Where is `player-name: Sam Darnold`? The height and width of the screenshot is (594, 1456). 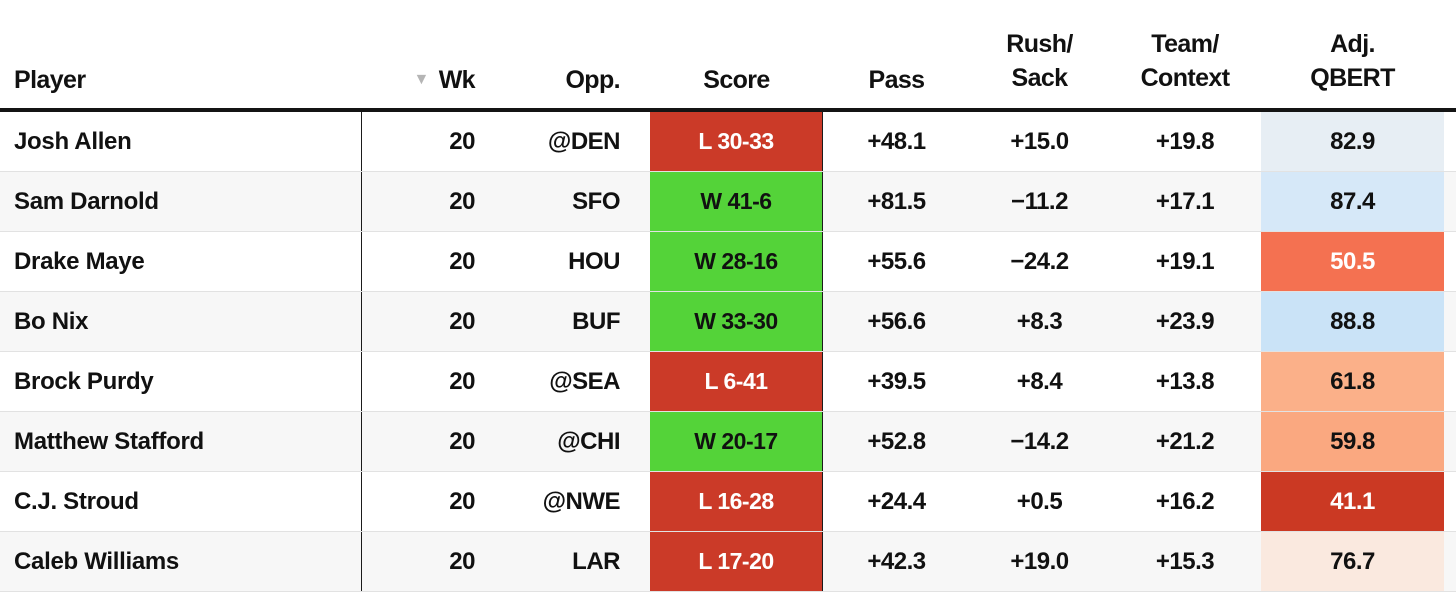 player-name: Sam Darnold is located at coordinates (181, 201).